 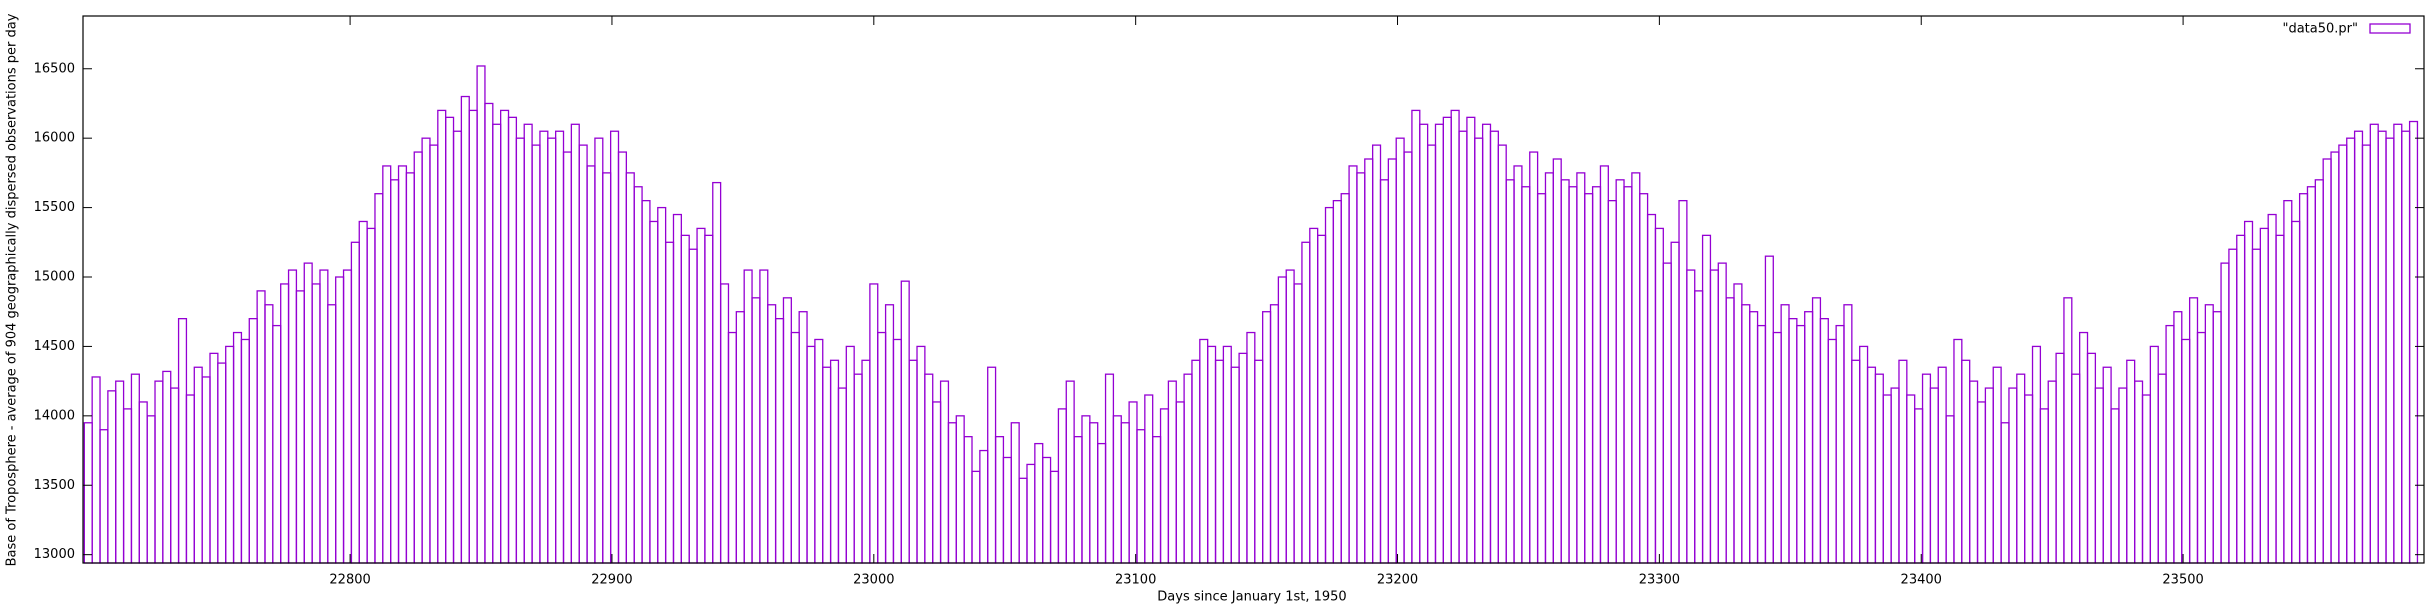 I want to click on x-tick-label: 23500, so click(x=2182, y=580).